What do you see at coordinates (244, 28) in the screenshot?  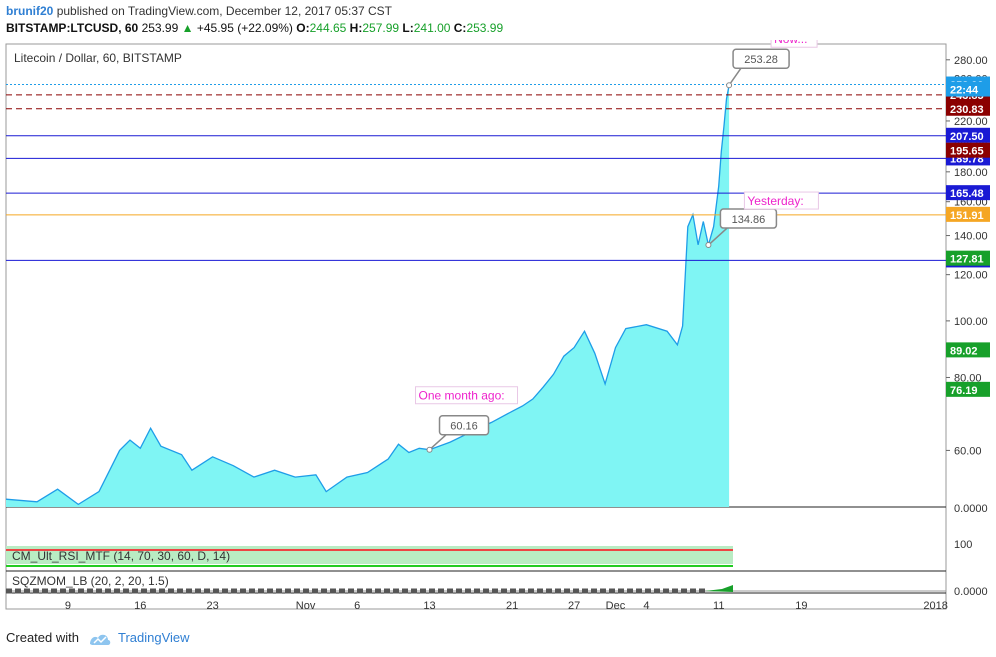 I see `price-change: +45.95 (+22.09%)` at bounding box center [244, 28].